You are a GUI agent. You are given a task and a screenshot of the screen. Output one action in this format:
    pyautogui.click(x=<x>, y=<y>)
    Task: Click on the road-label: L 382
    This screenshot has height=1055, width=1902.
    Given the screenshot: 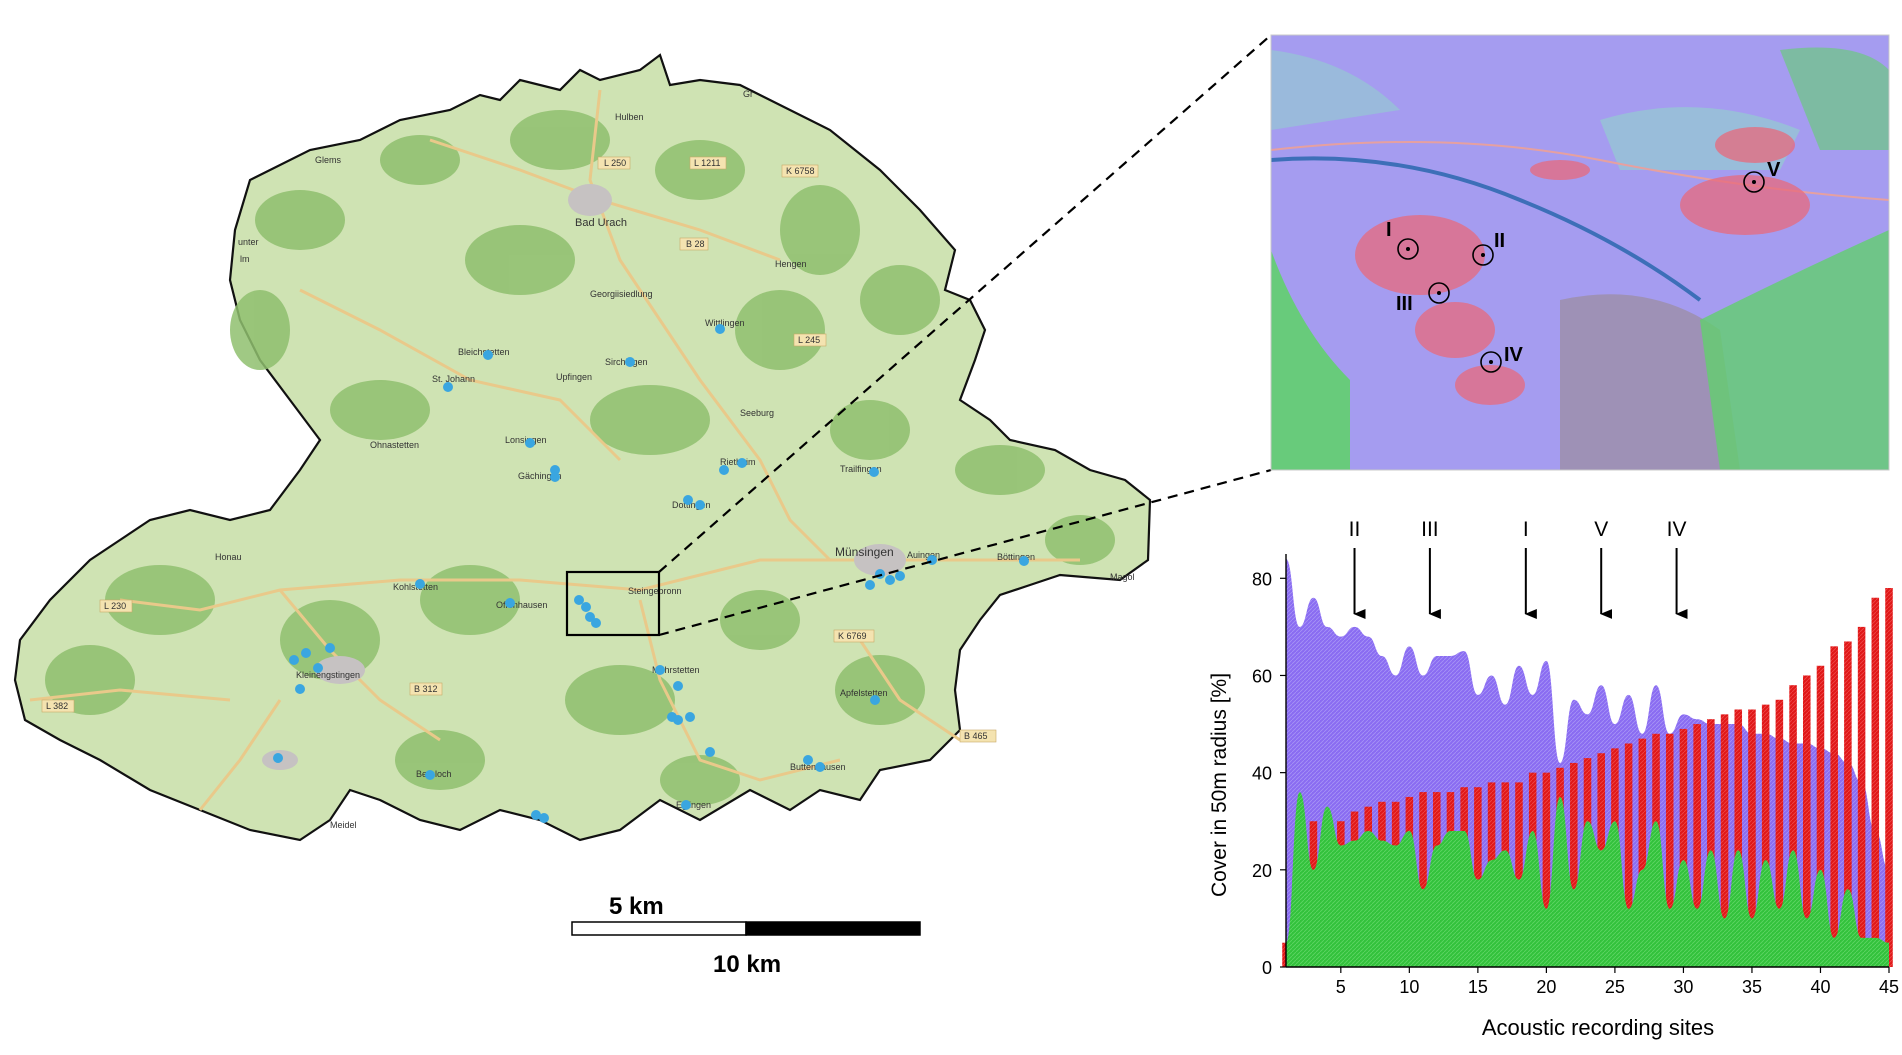 What is the action you would take?
    pyautogui.click(x=57, y=706)
    